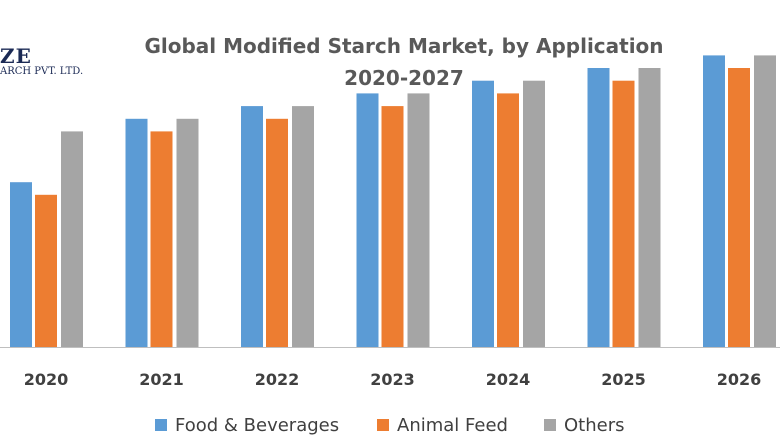  What do you see at coordinates (649, 207) in the screenshot?
I see `bar-others-2025` at bounding box center [649, 207].